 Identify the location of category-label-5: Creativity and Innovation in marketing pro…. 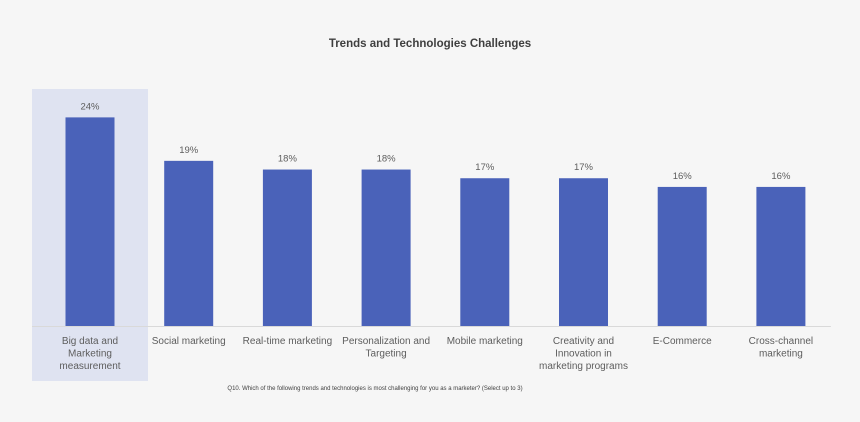
(583, 354).